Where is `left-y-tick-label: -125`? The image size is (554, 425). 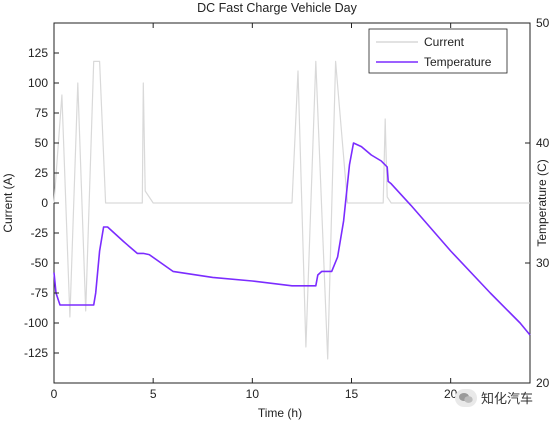
left-y-tick-label: -125 is located at coordinates (36, 353).